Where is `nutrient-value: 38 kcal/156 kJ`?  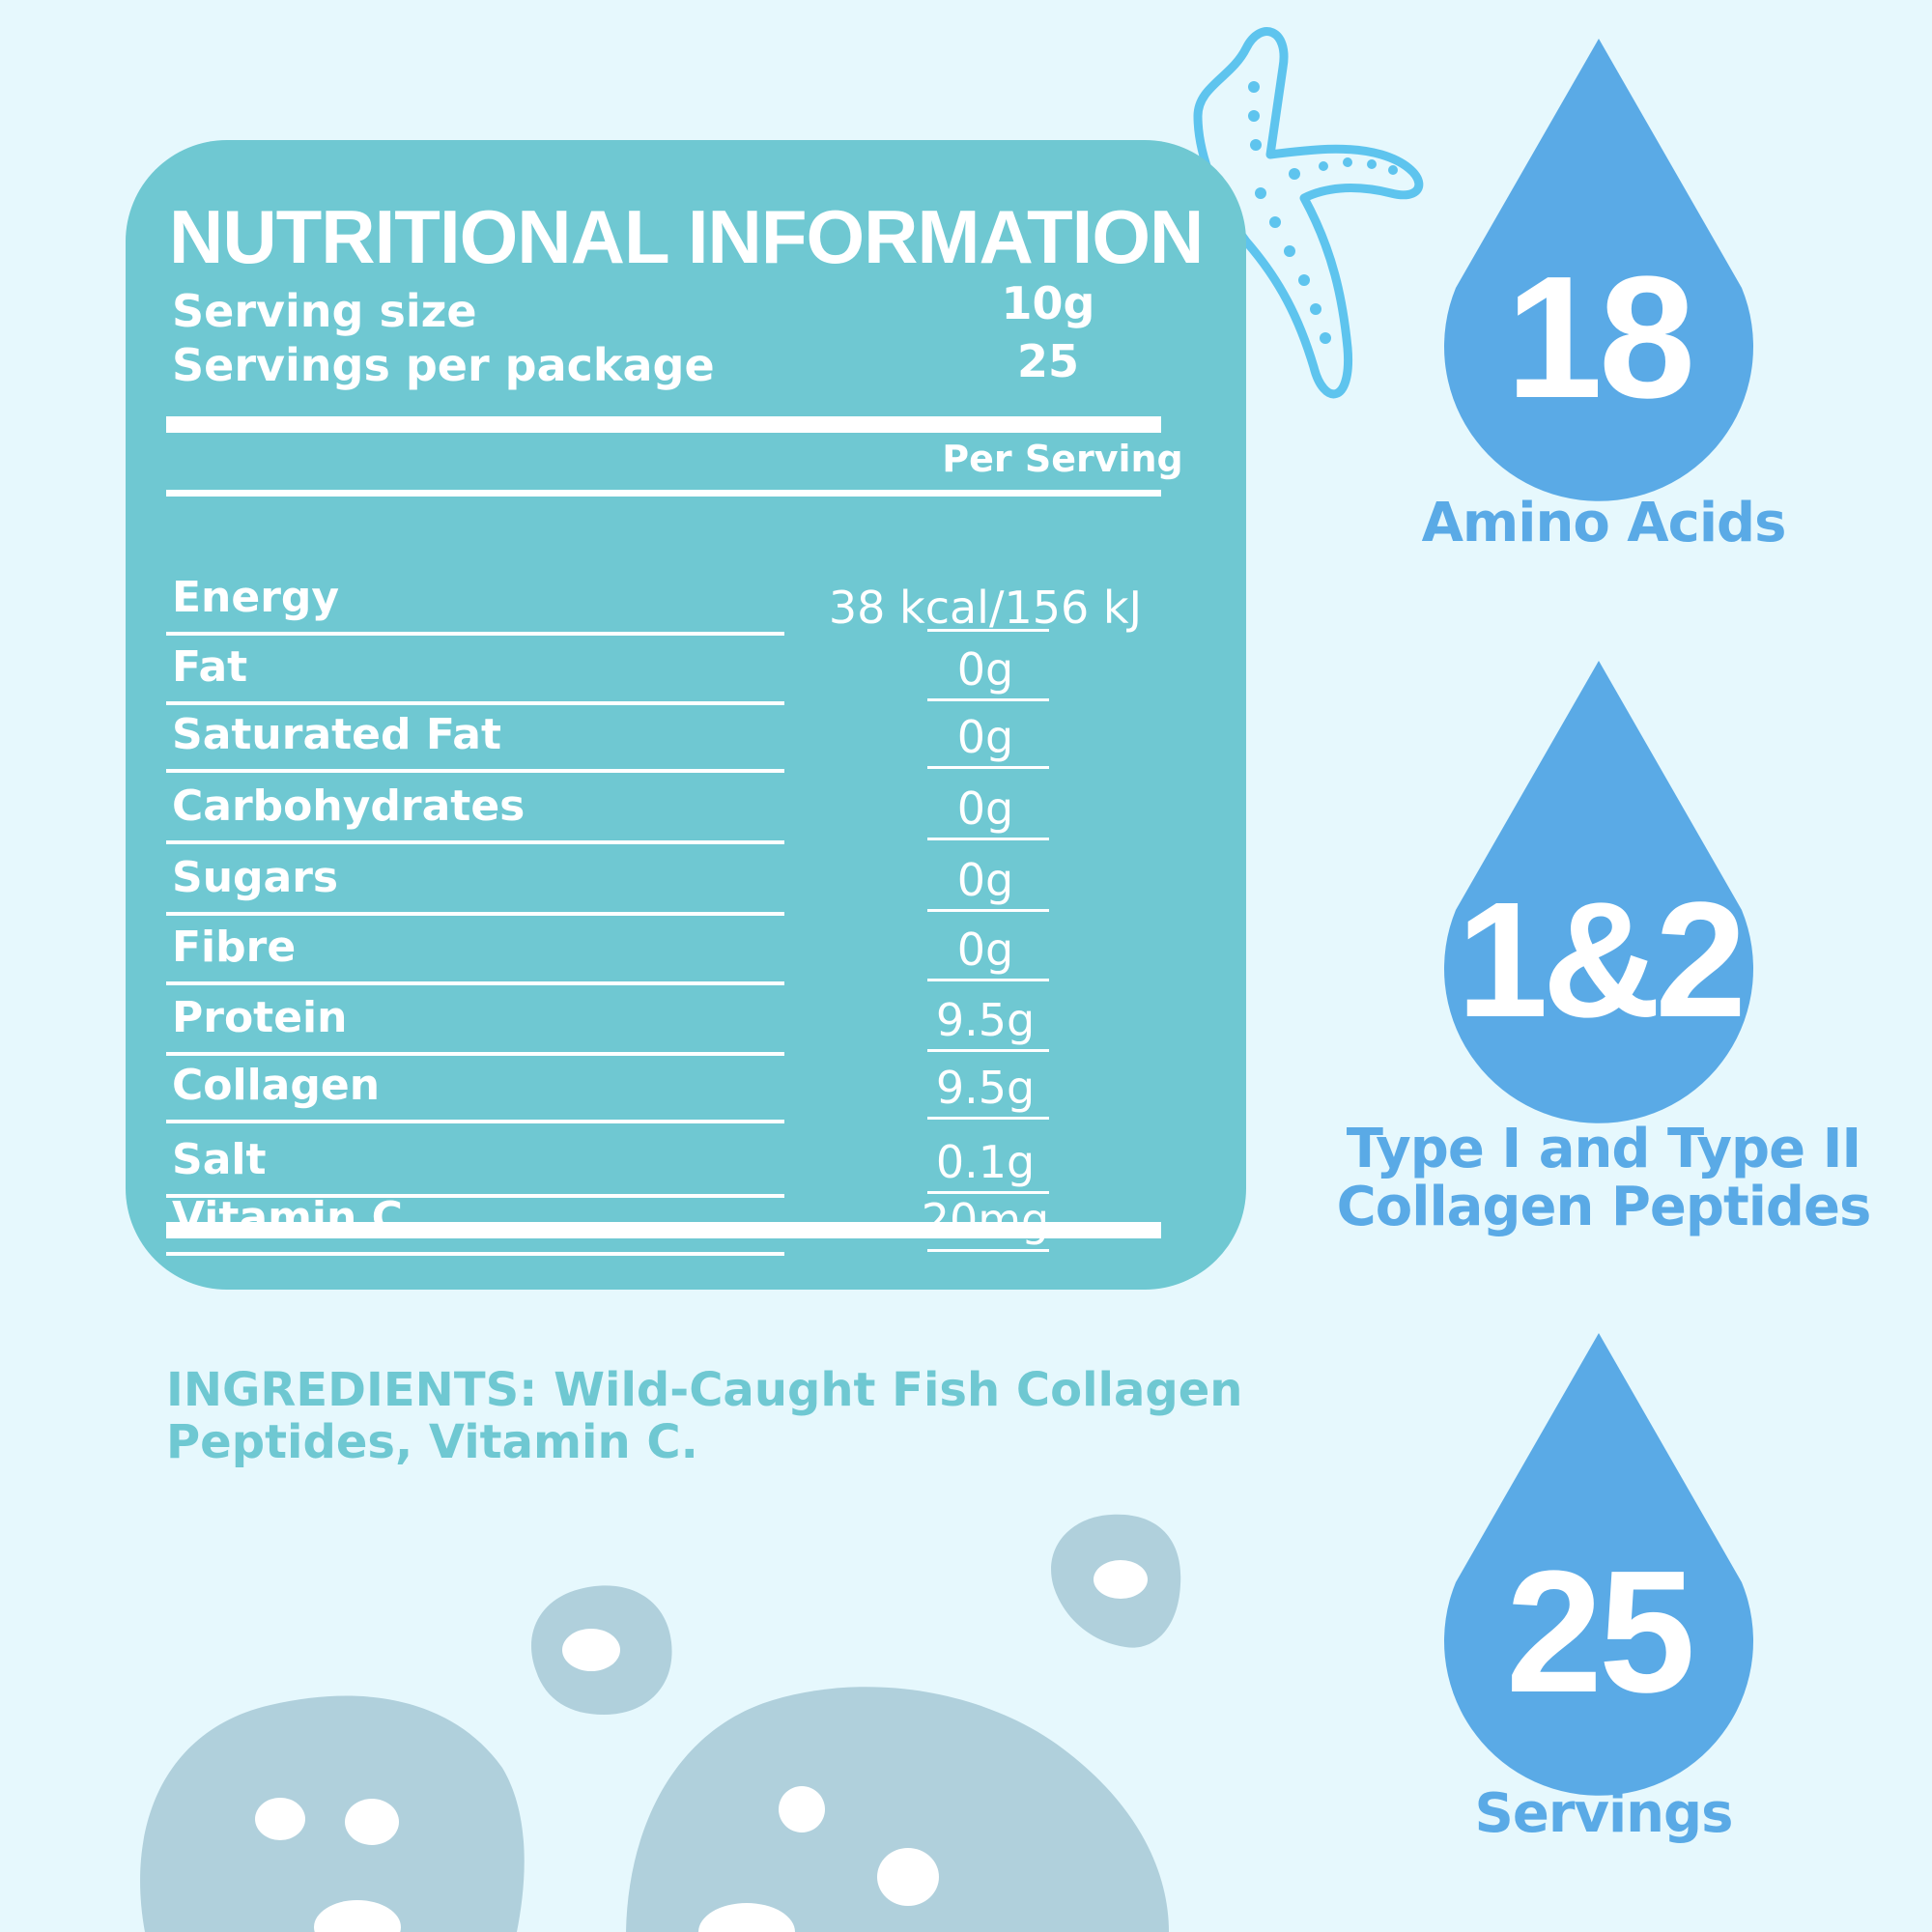 nutrient-value: 38 kcal/156 kJ is located at coordinates (985, 608).